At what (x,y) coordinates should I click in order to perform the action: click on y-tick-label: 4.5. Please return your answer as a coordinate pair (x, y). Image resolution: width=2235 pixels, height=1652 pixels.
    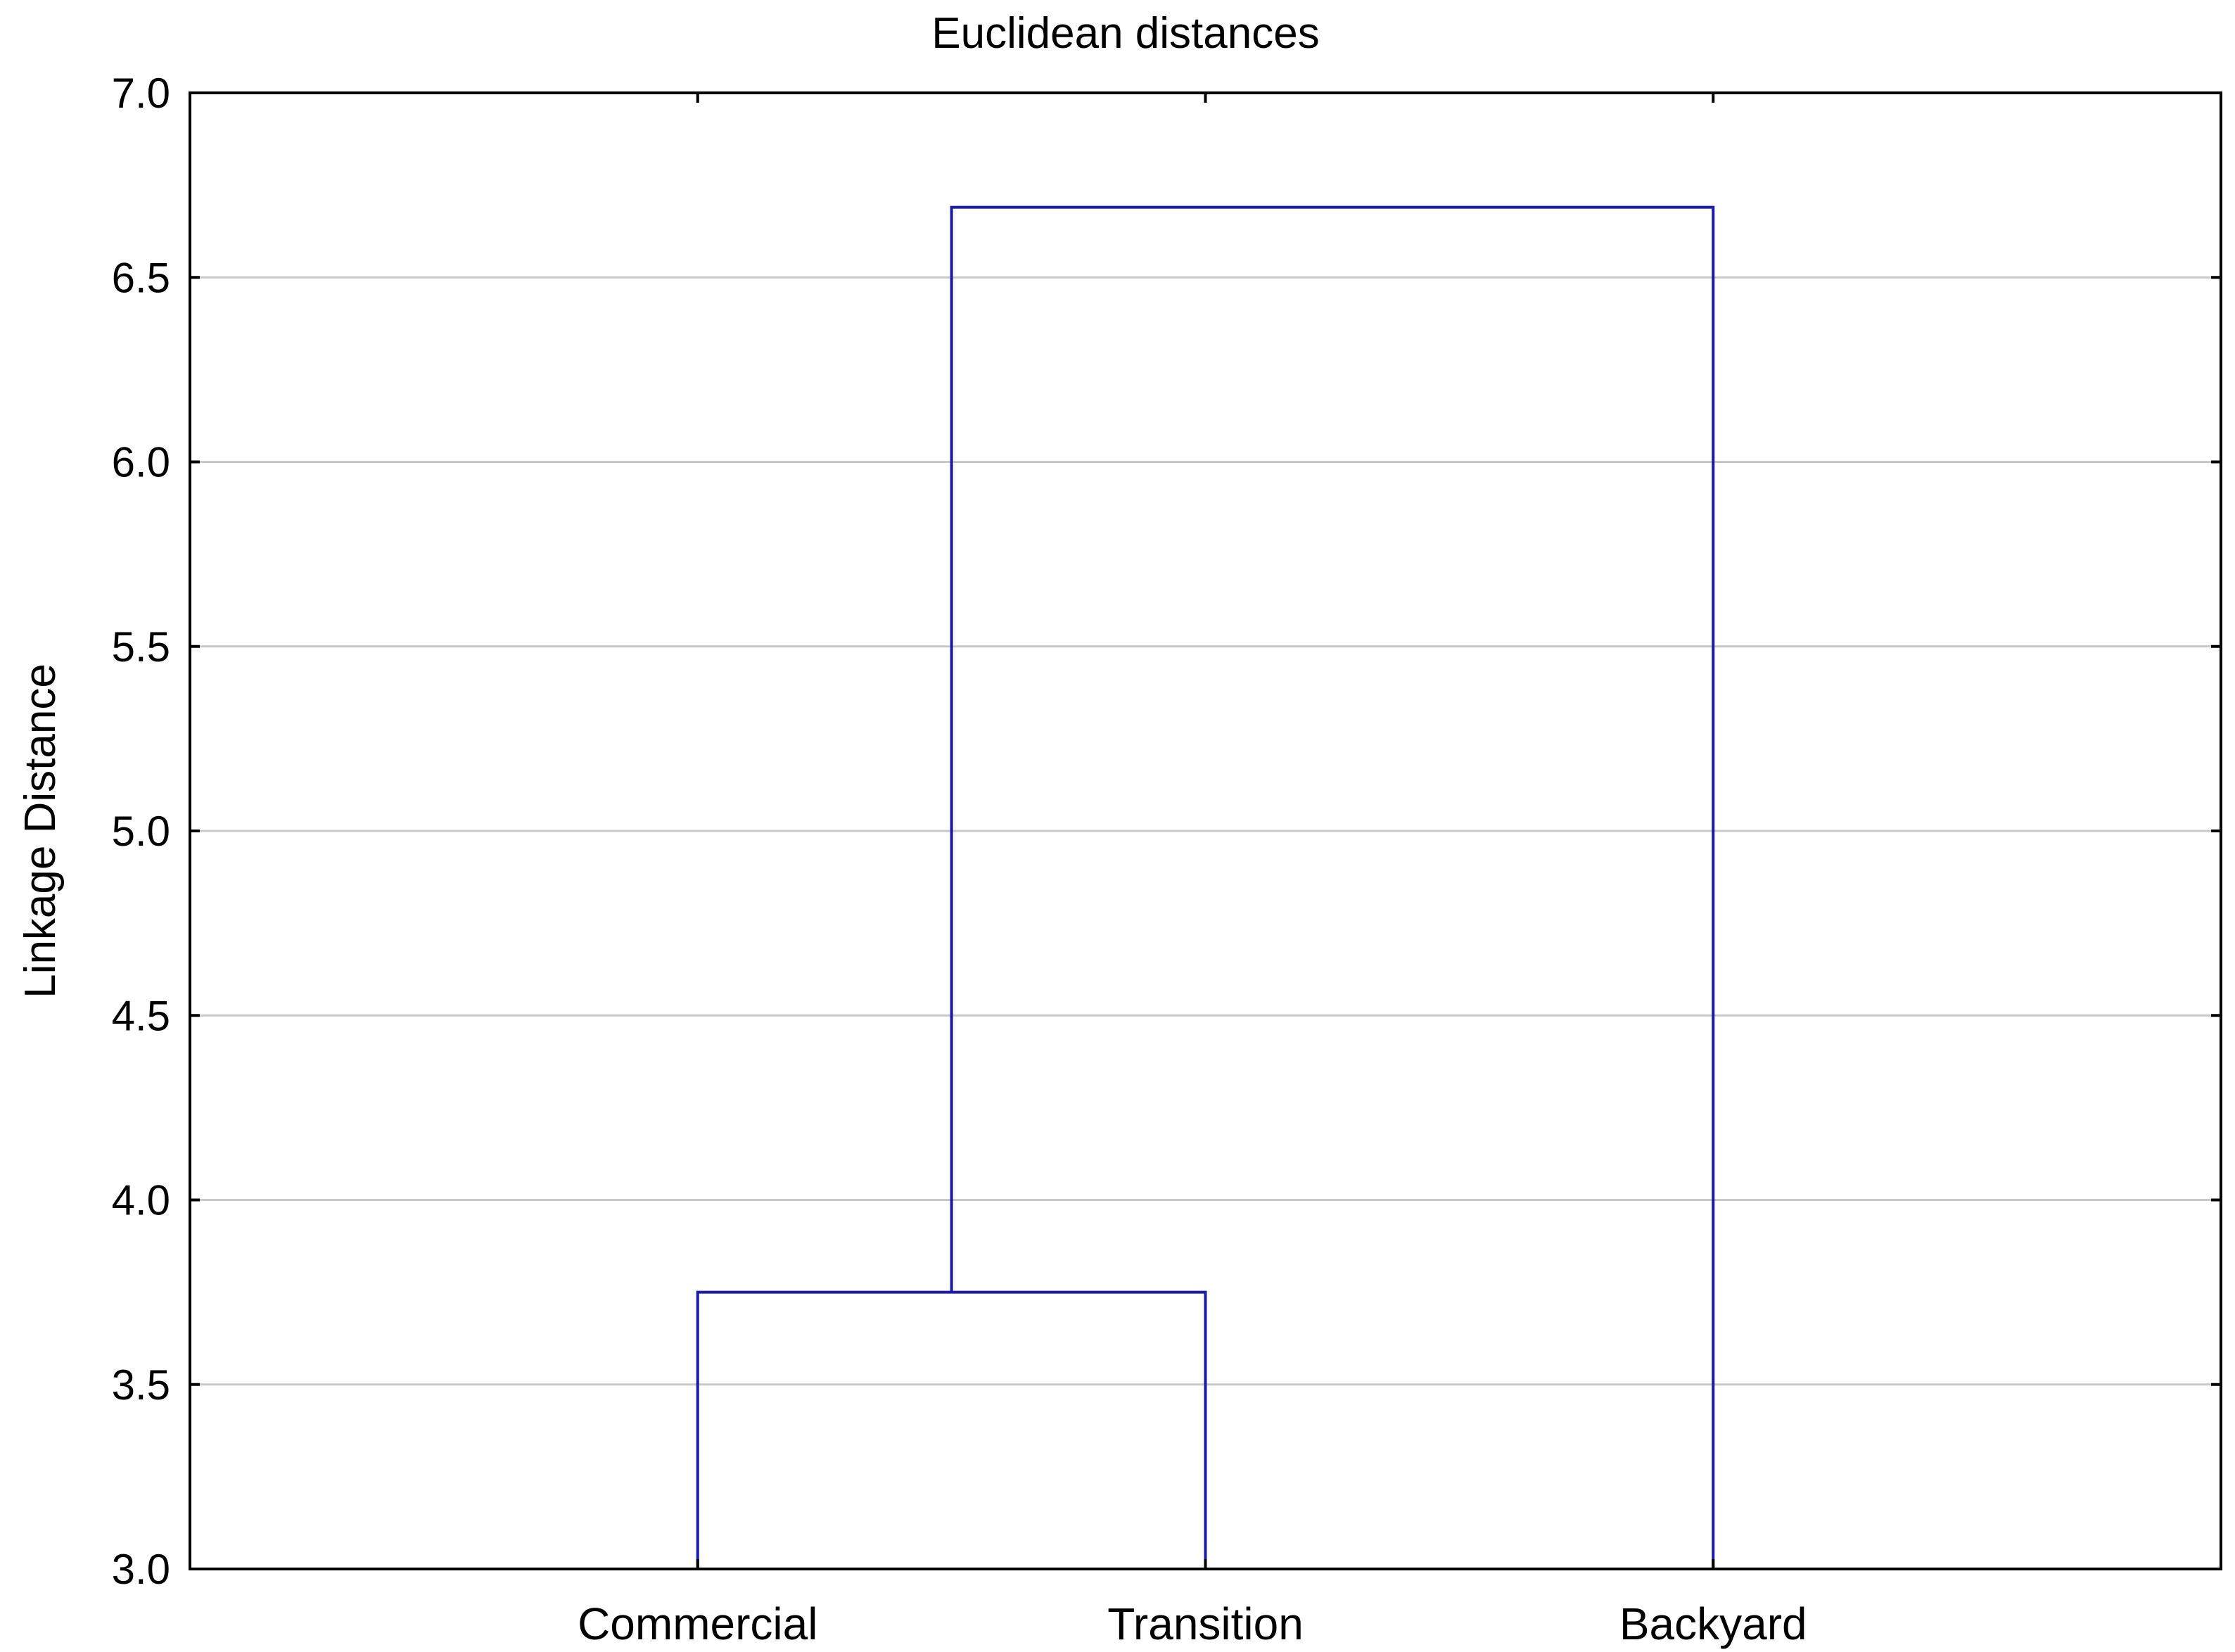
    Looking at the image, I should click on (141, 1015).